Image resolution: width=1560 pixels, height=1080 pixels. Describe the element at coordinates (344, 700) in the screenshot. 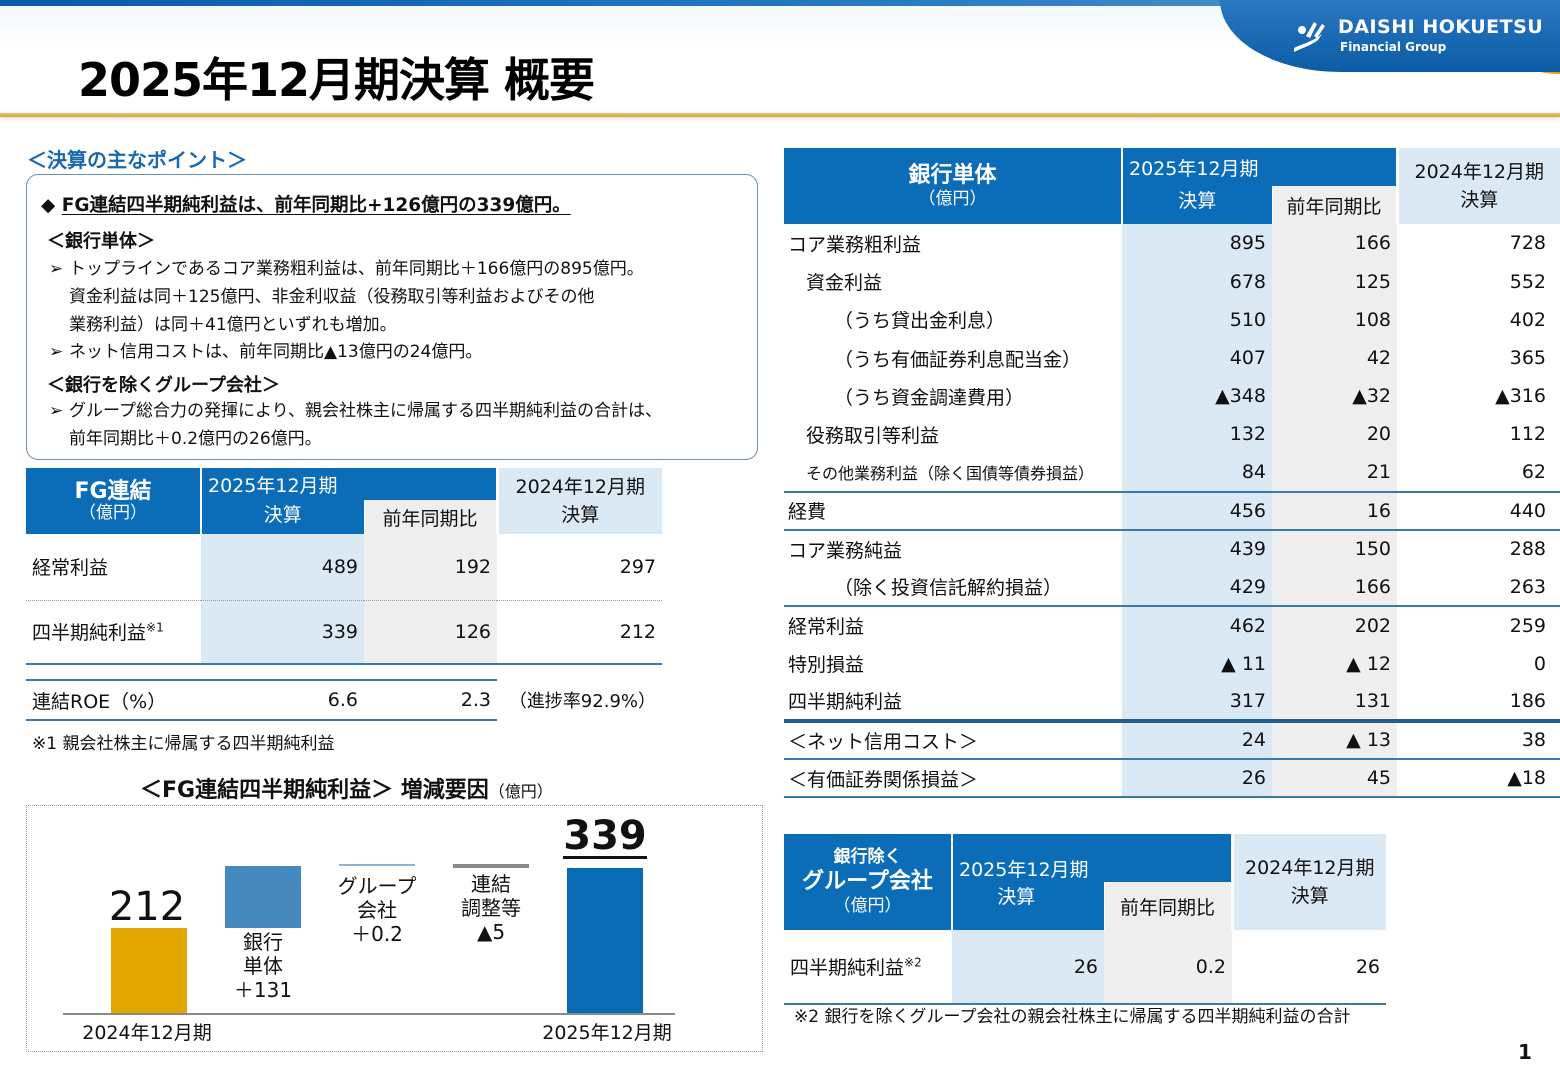

I see `roe-row: 連結ROE（%） 6.6 2.3 （進捗率92.9%）` at that location.